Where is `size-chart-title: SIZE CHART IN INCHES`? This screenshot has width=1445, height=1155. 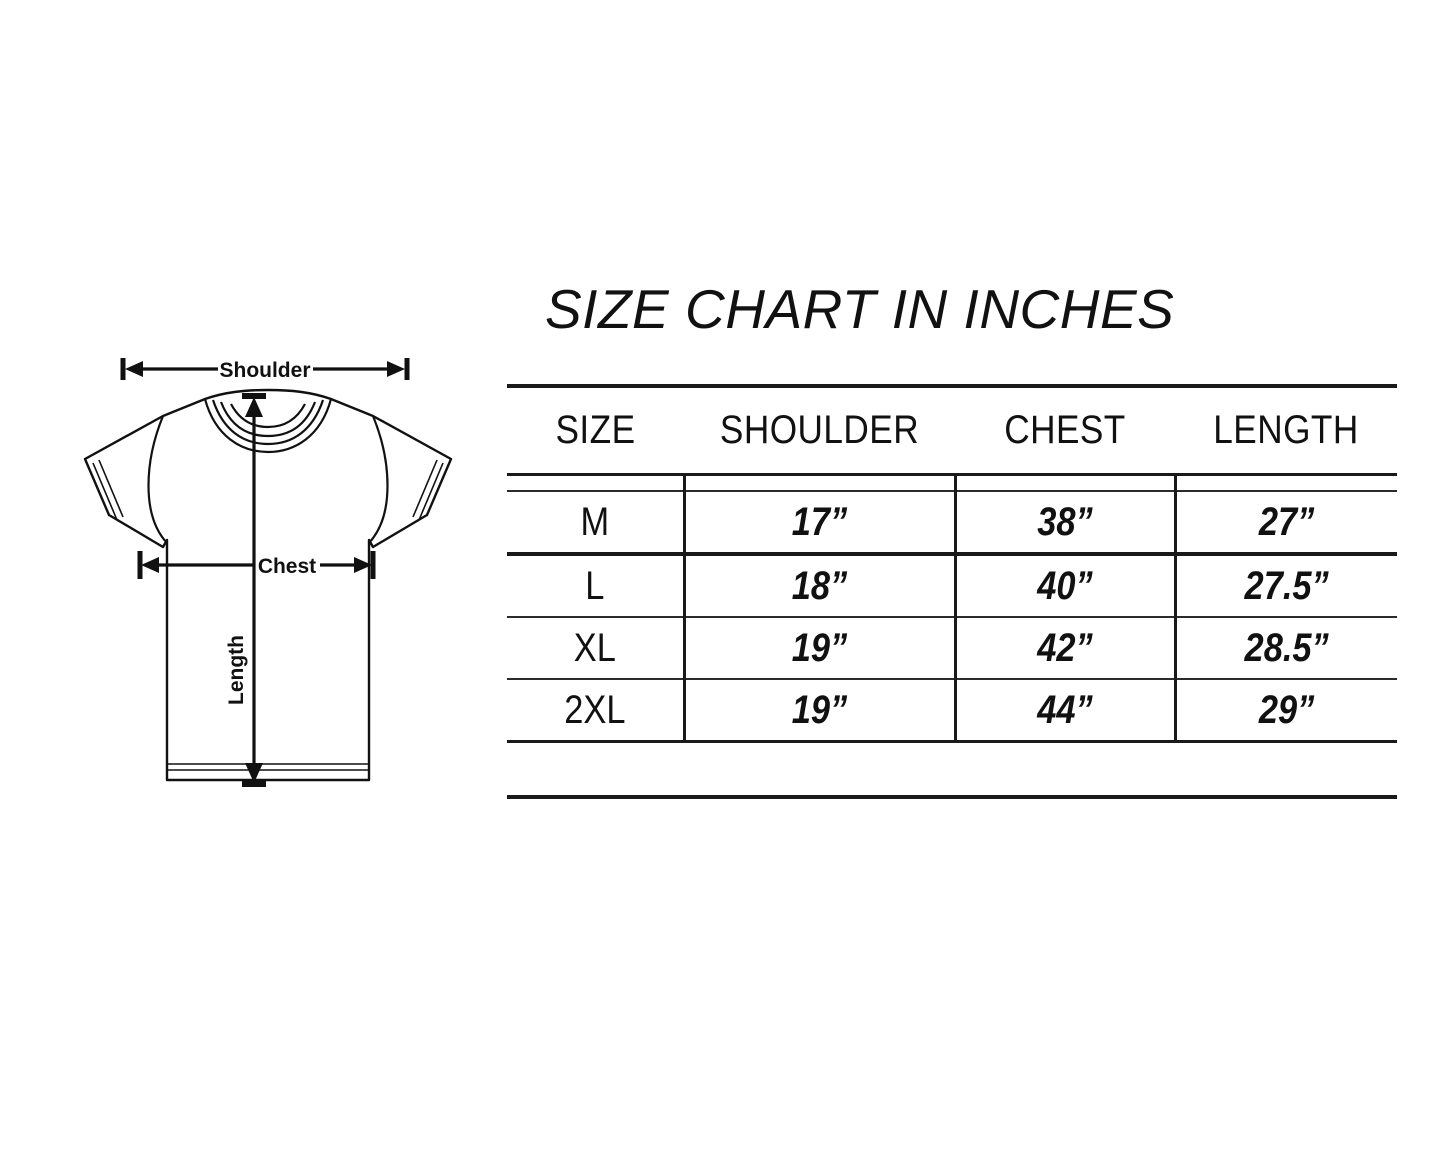 size-chart-title: SIZE CHART IN INCHES is located at coordinates (860, 309).